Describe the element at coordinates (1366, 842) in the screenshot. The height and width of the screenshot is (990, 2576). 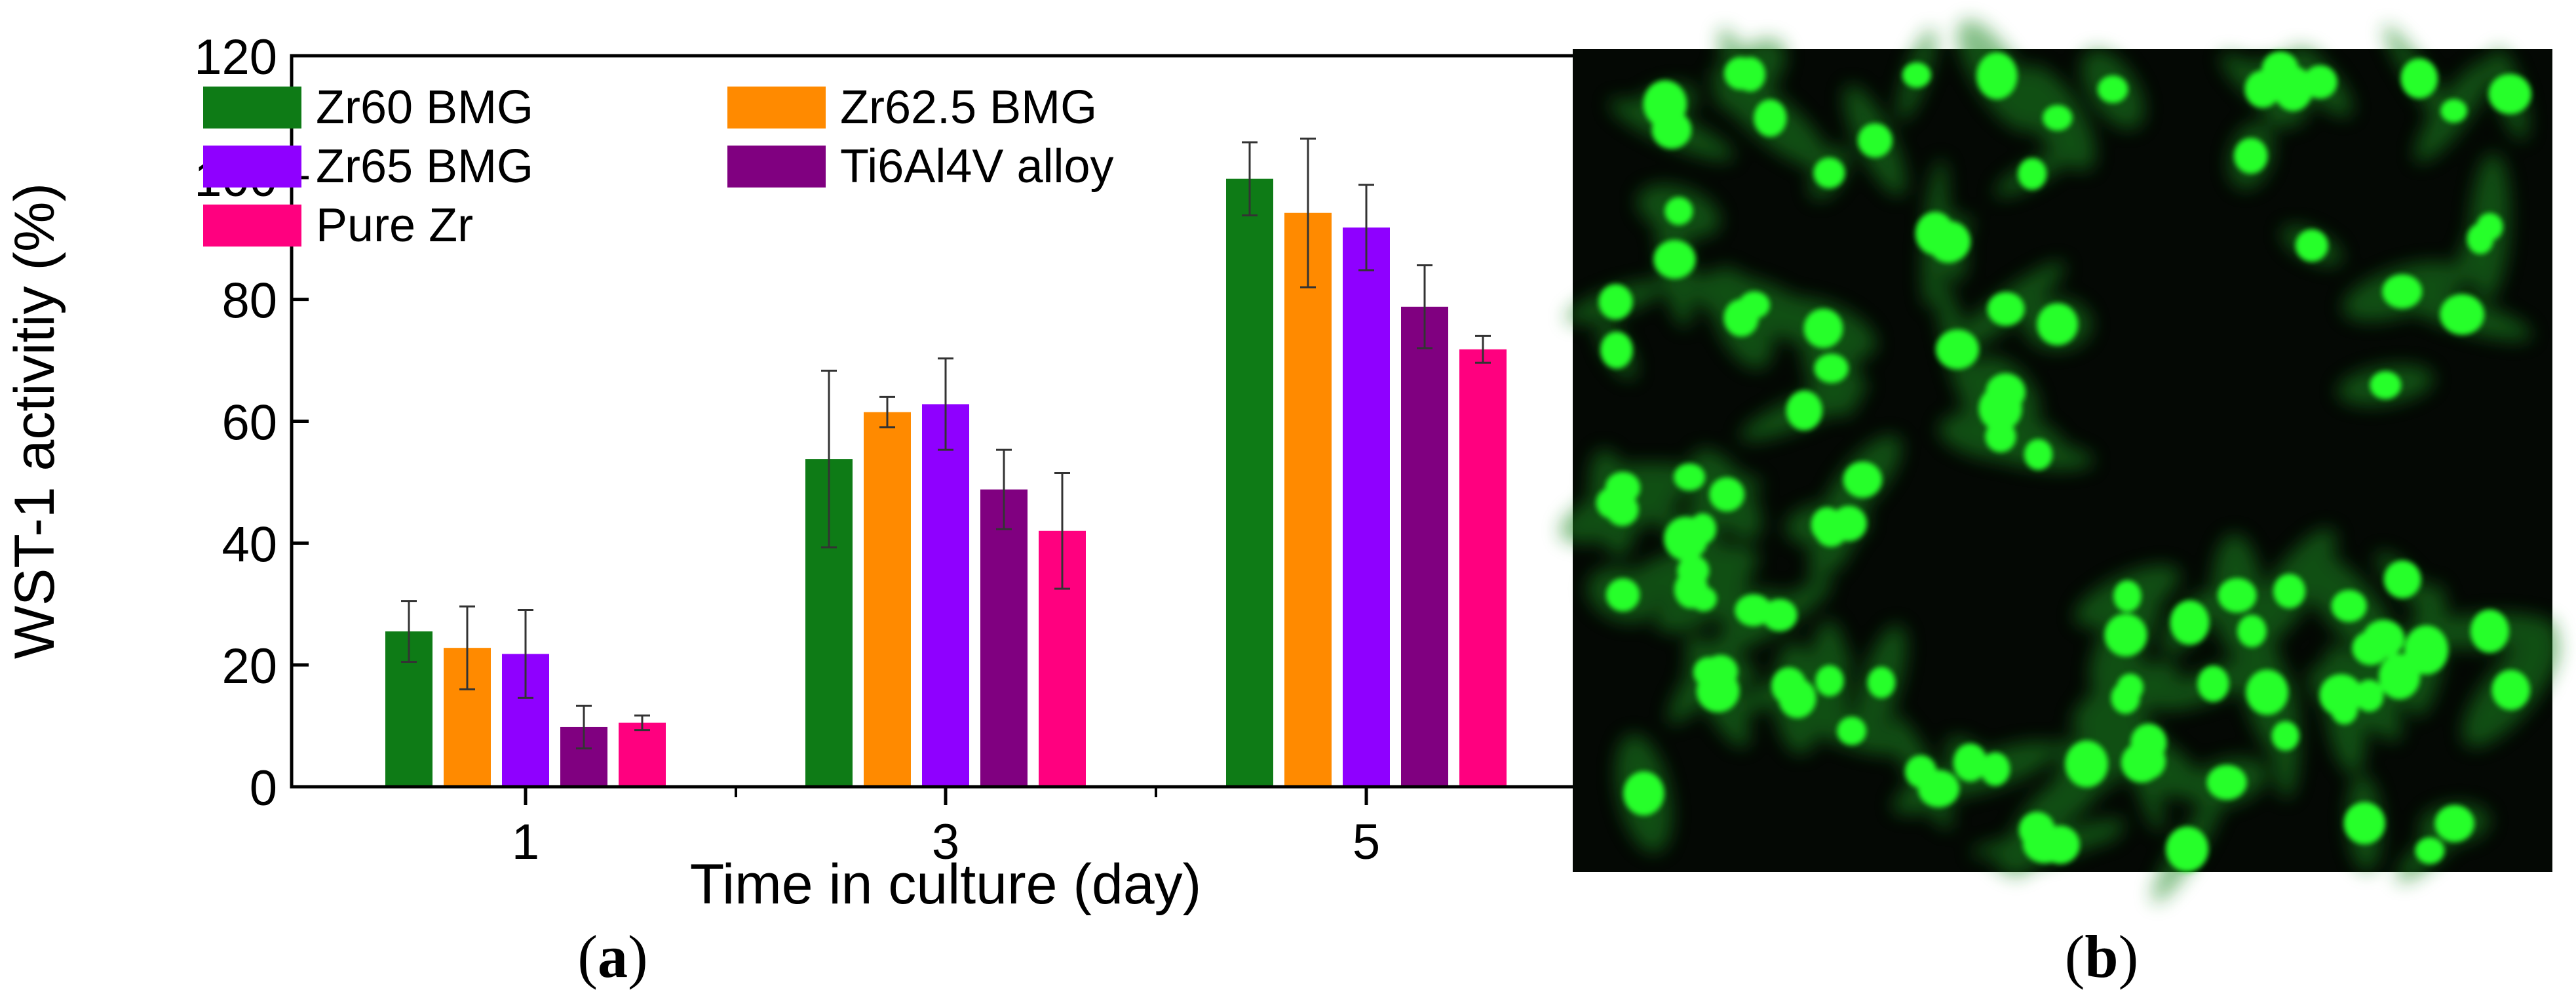
I see `x-tick-label: 5` at that location.